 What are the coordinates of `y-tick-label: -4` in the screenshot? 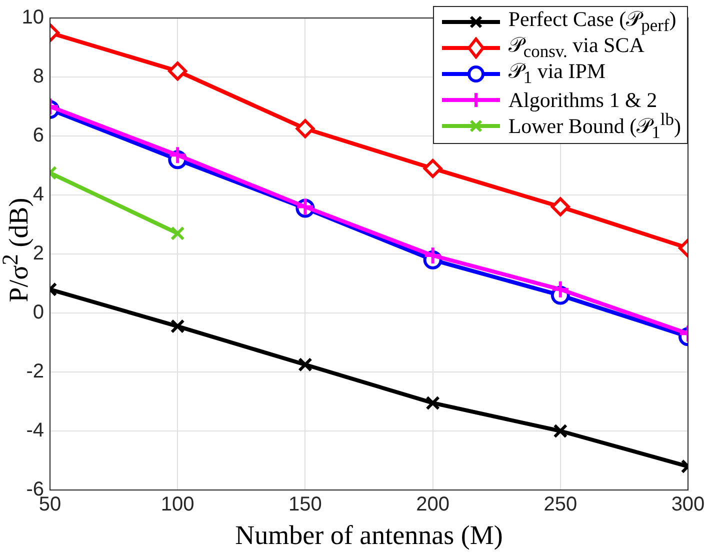 It's located at (35, 431).